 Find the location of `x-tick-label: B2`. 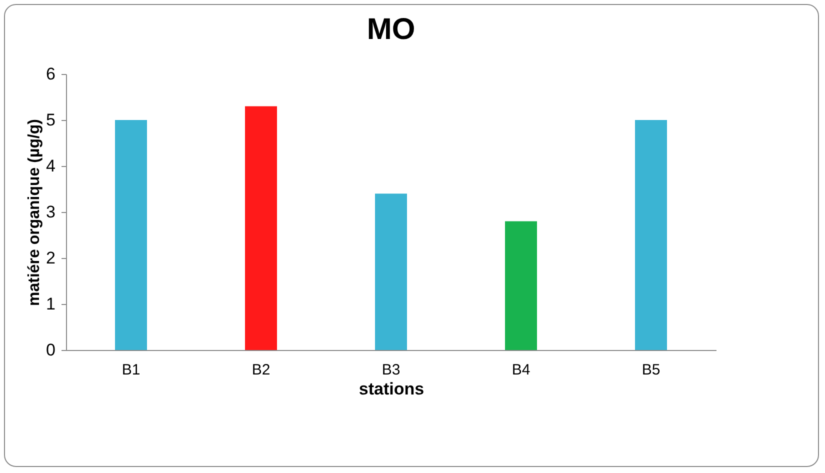

x-tick-label: B2 is located at coordinates (261, 370).